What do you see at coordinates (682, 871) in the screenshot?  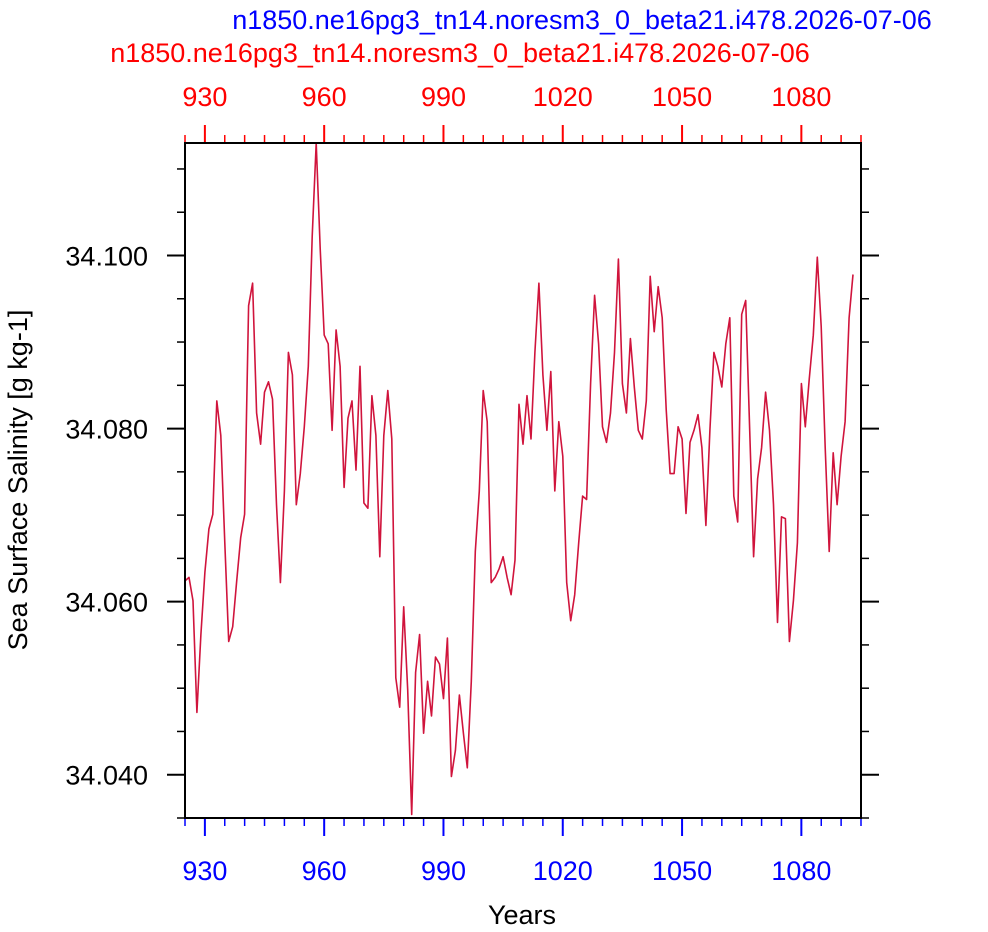 I see `bottom-tick-label: 1050` at bounding box center [682, 871].